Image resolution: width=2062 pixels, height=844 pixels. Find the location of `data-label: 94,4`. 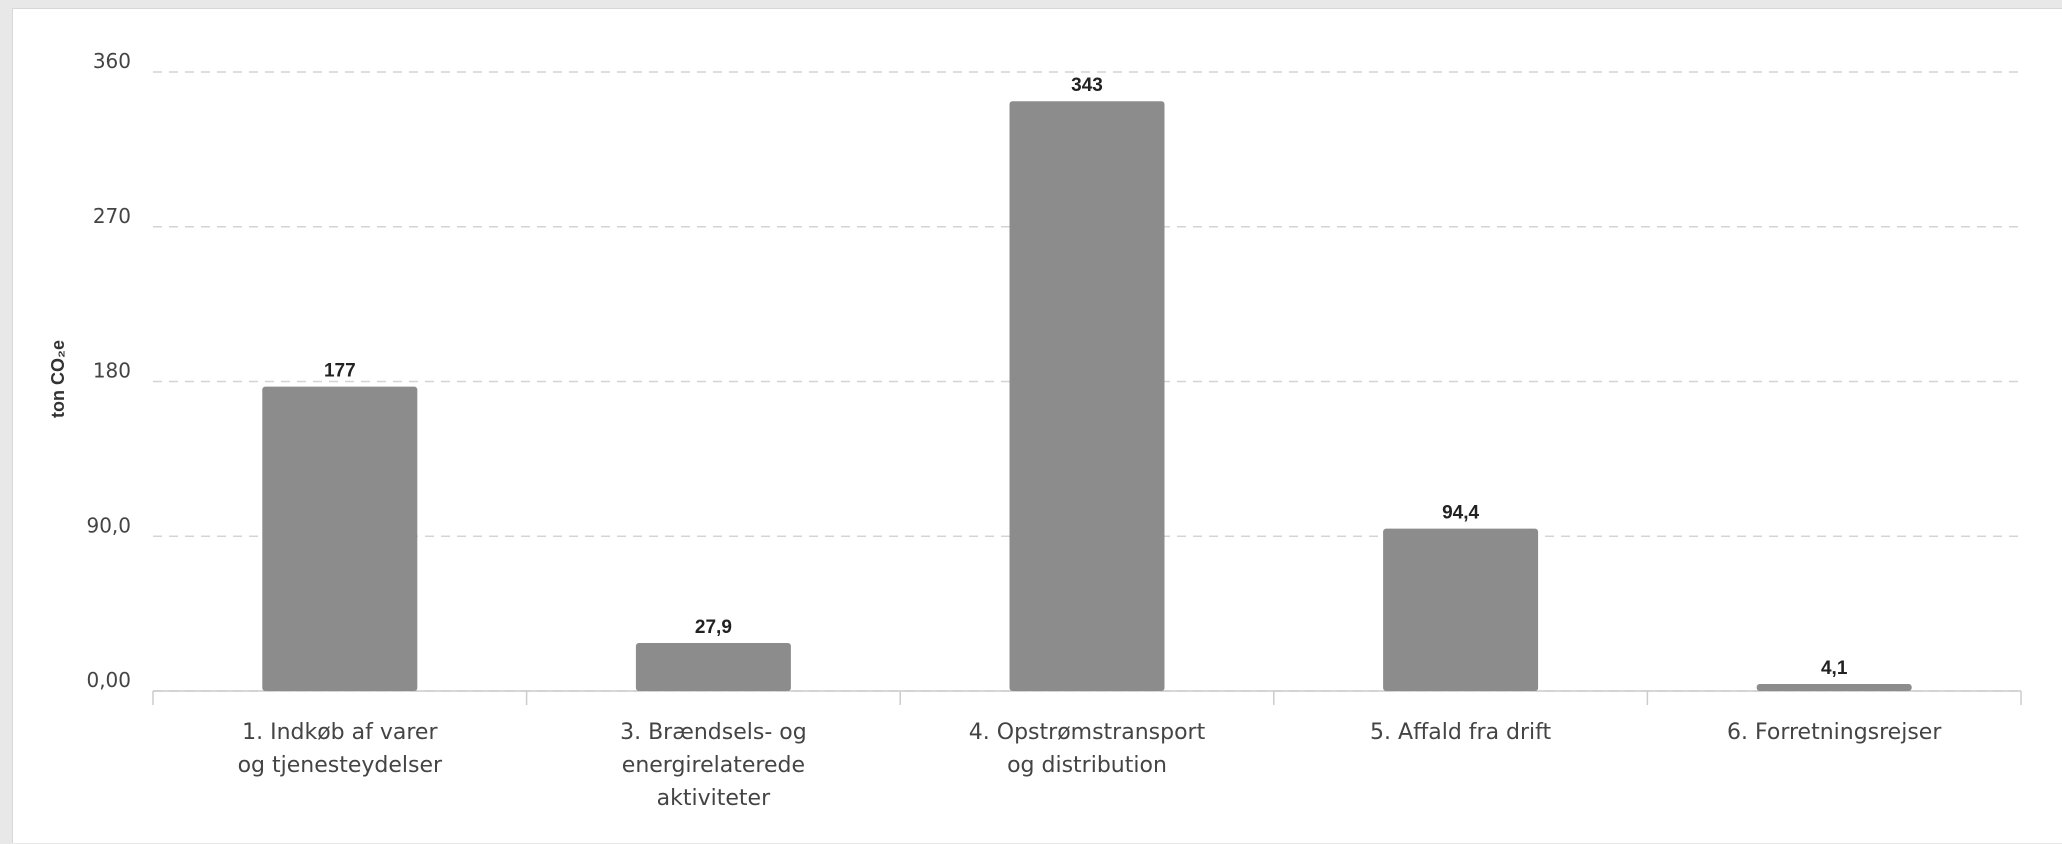

data-label: 94,4 is located at coordinates (1460, 513).